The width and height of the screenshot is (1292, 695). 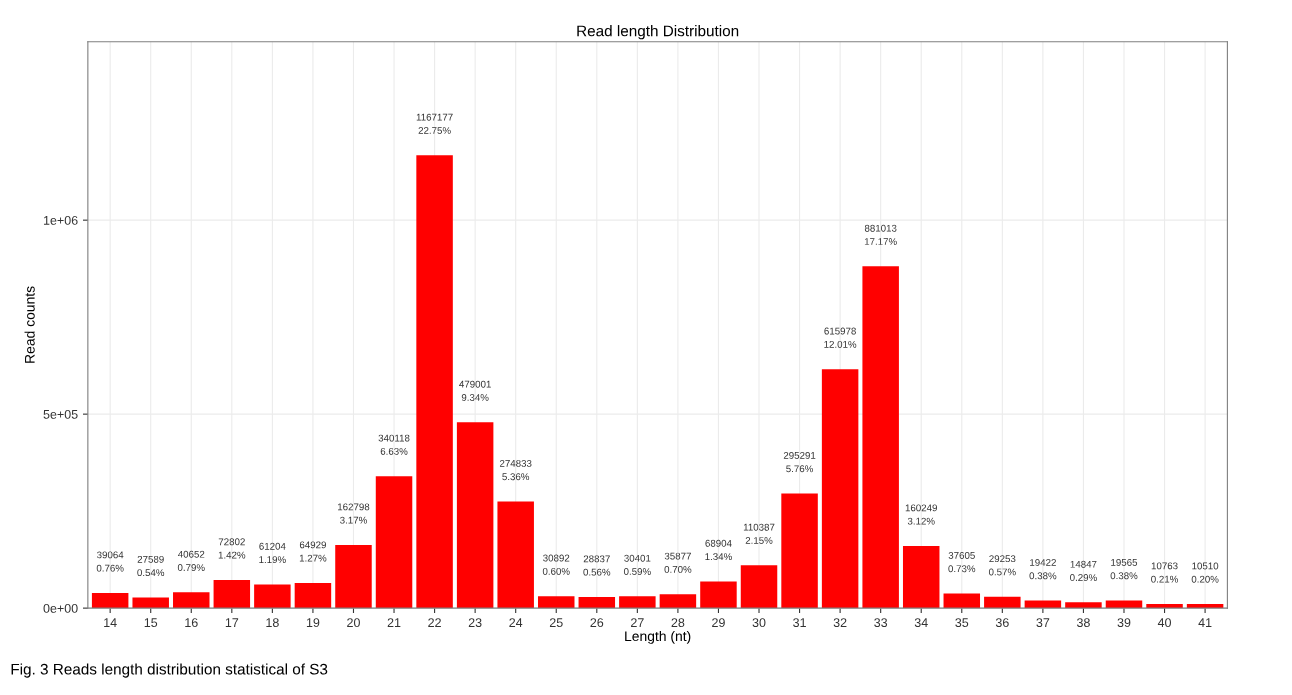 What do you see at coordinates (1205, 572) in the screenshot?
I see `data-label: 10510 0.20%` at bounding box center [1205, 572].